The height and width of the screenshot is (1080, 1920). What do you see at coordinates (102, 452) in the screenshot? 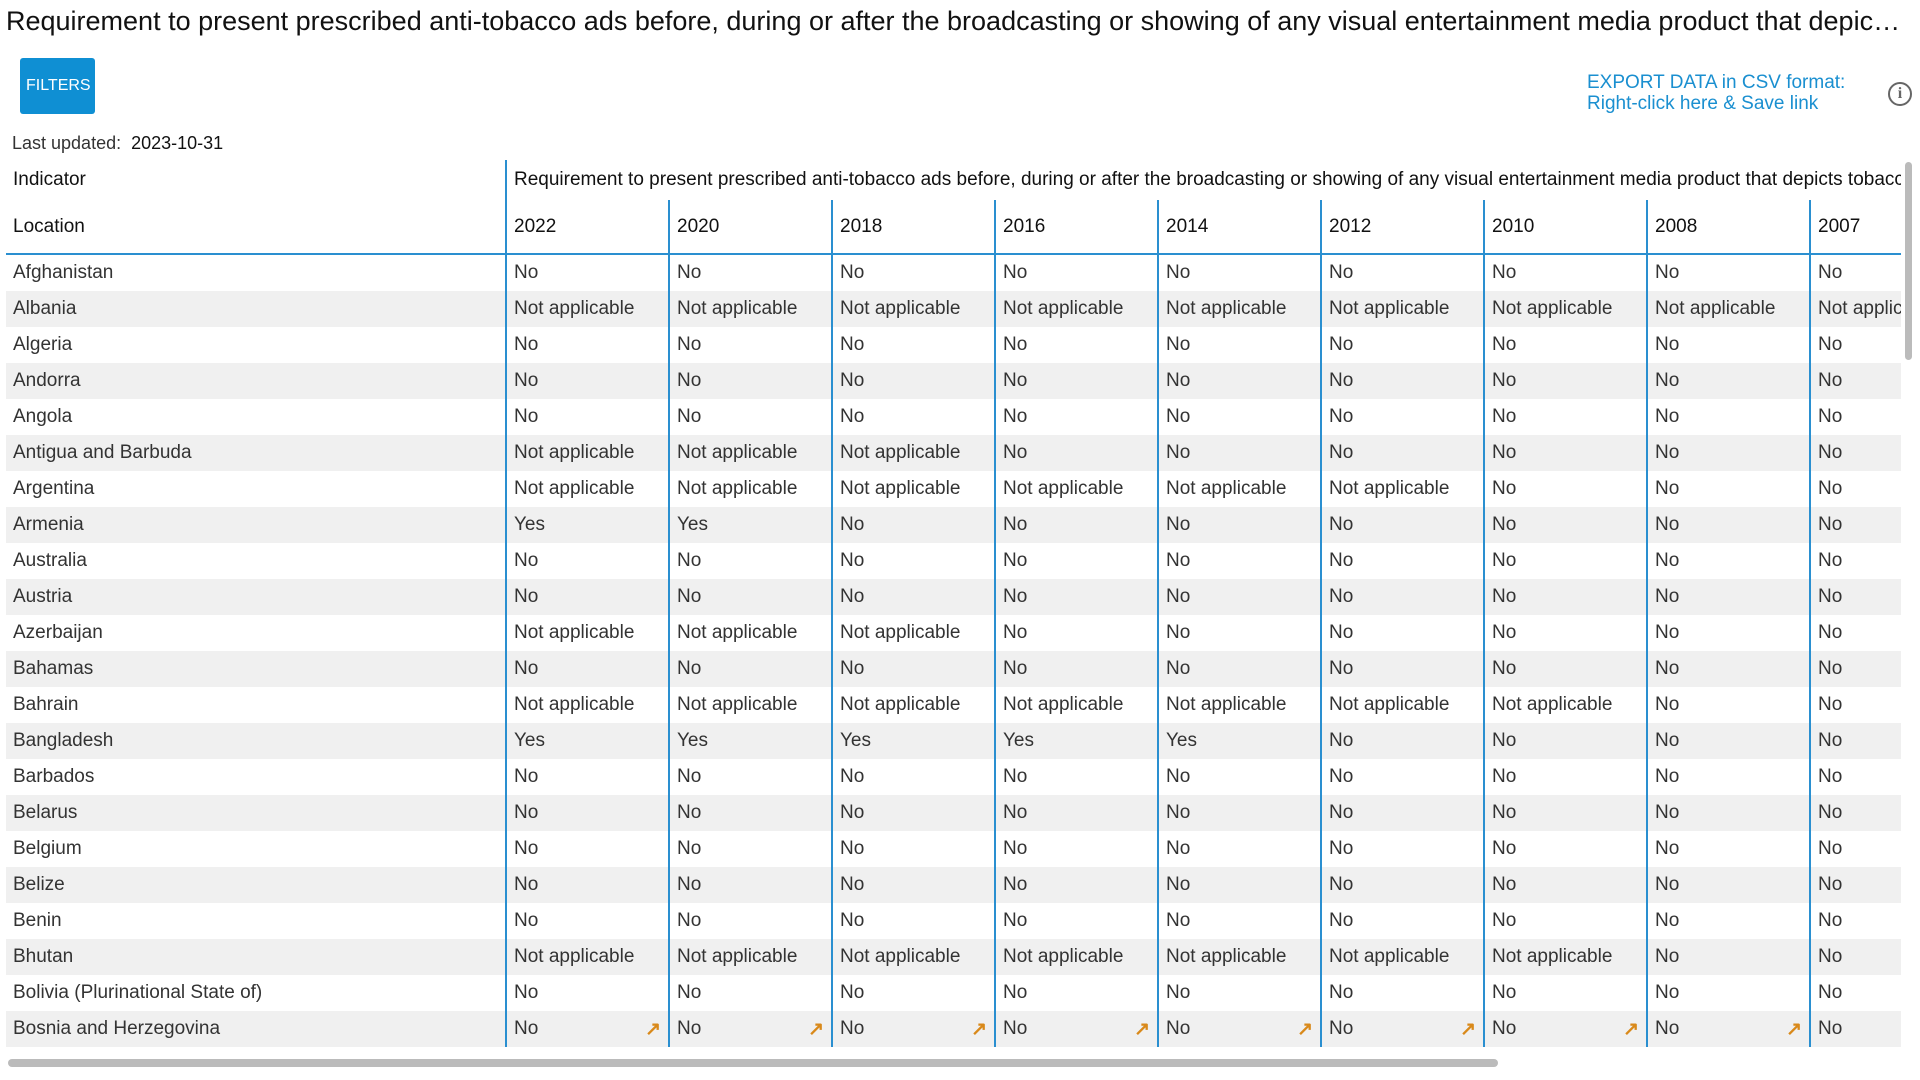
I see `location-text: Antigua and Barbuda` at bounding box center [102, 452].